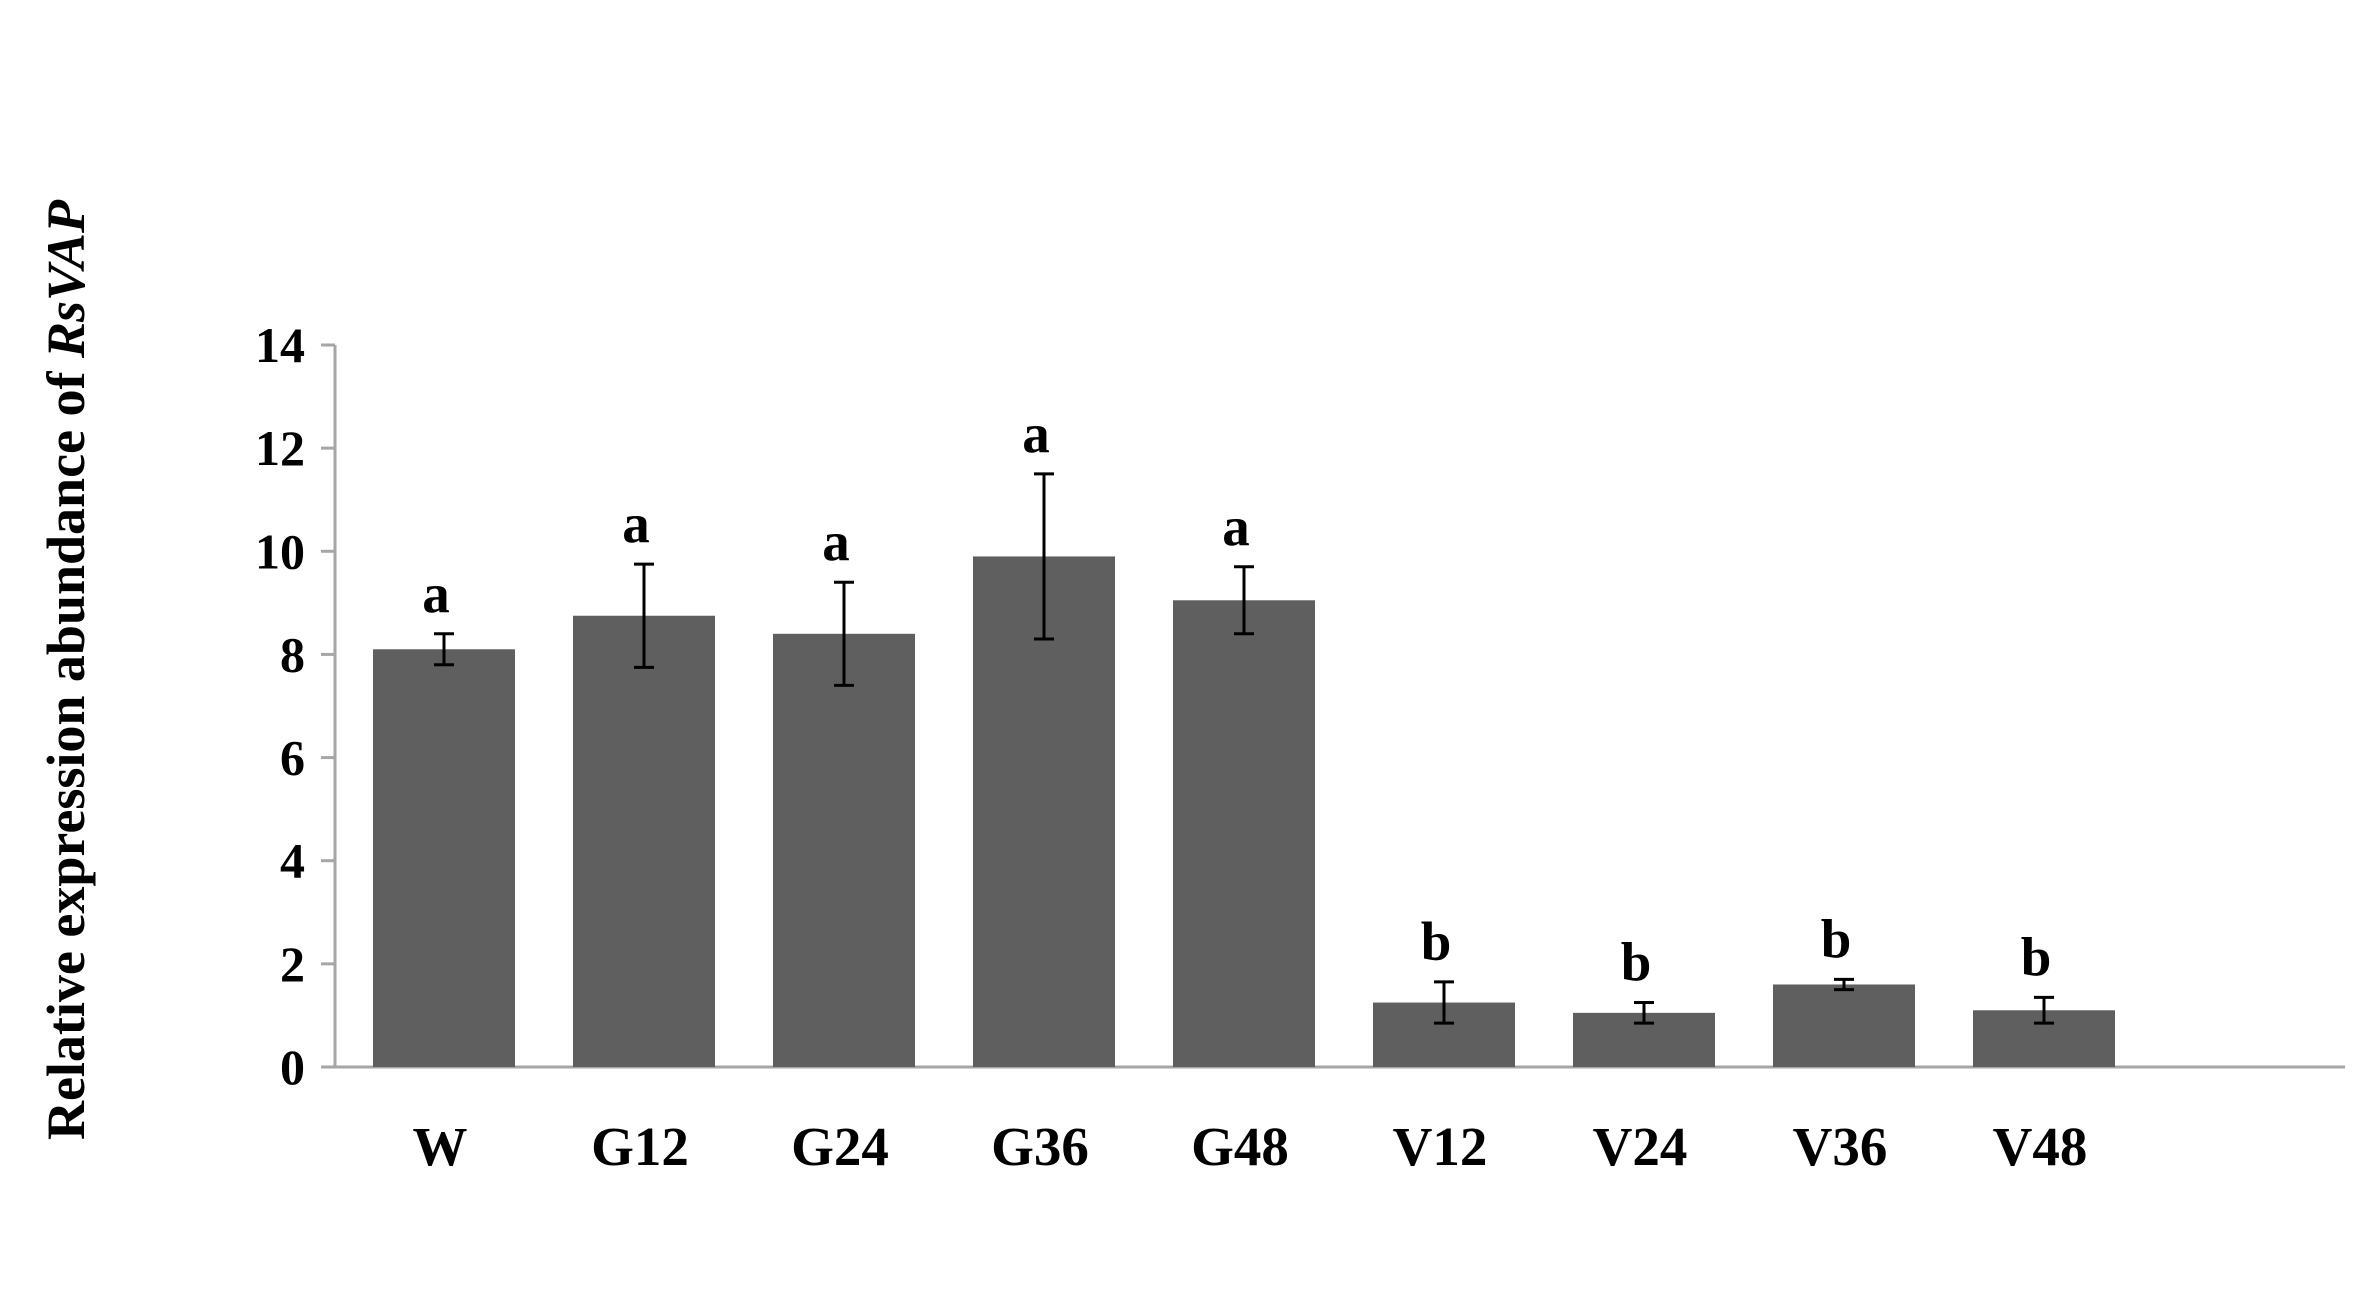  Describe the element at coordinates (1036, 433) in the screenshot. I see `significance-label-g36: a` at that location.